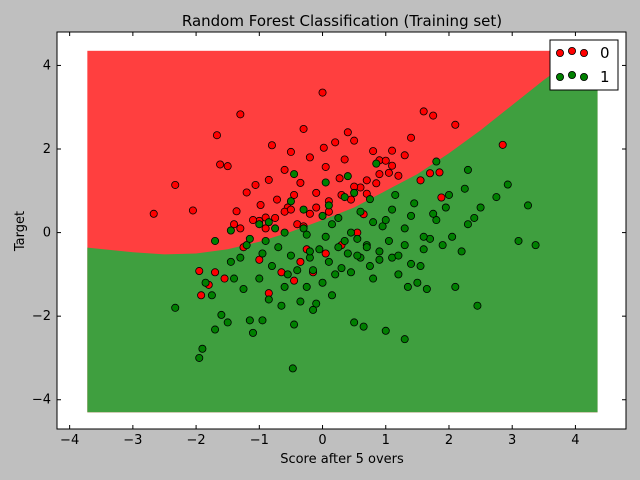 The height and width of the screenshot is (480, 640). I want to click on legend-label-1: 1, so click(605, 77).